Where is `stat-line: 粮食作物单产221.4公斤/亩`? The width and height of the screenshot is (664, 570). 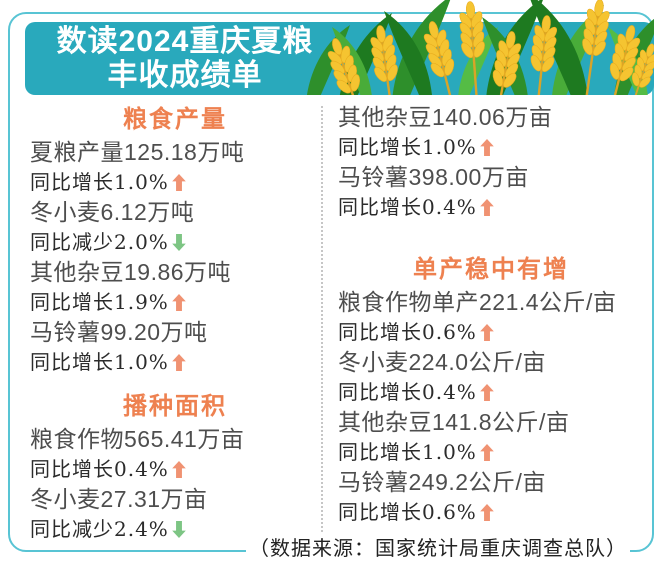
stat-line: 粮食作物单产221.4公斤/亩 is located at coordinates (477, 302).